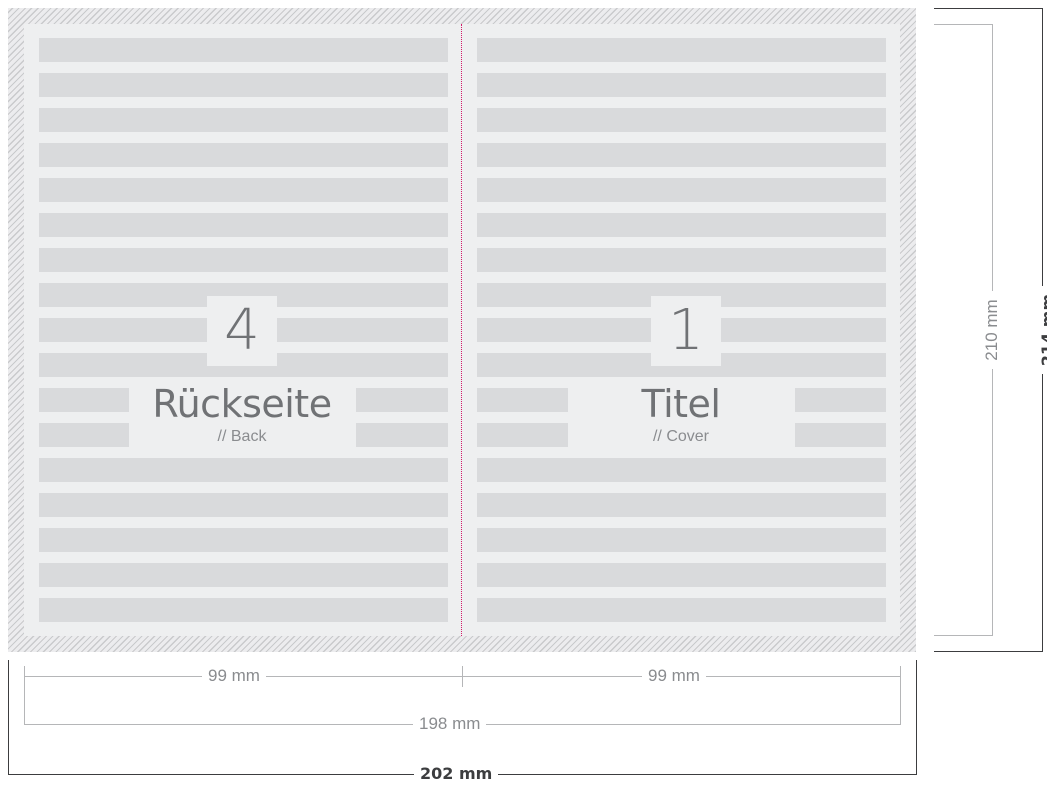  Describe the element at coordinates (963, 635) in the screenshot. I see `trim-height-bracket-bottom` at that location.